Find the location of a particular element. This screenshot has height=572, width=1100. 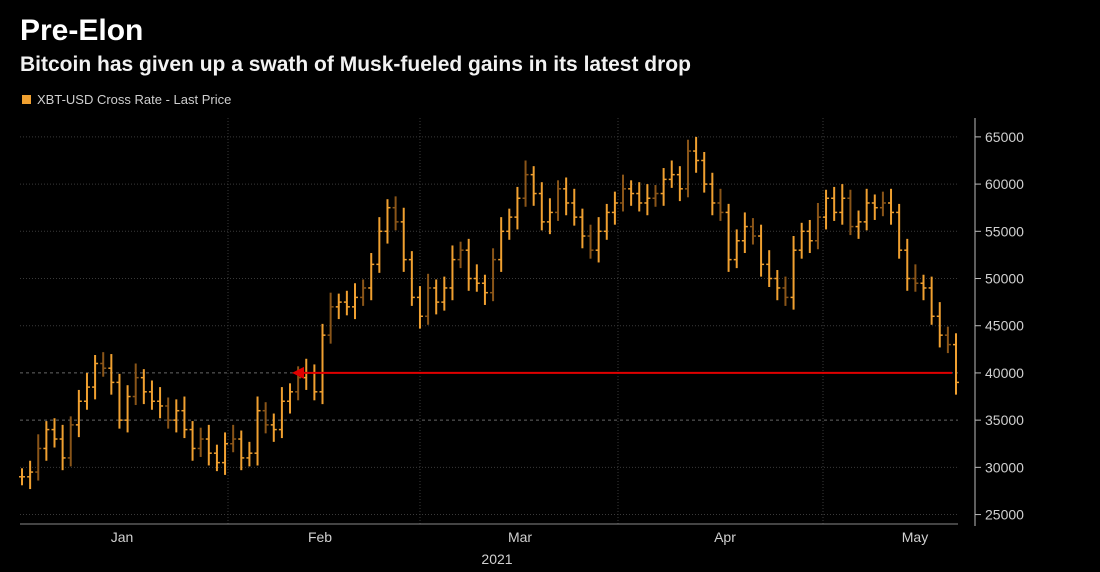

y-tick-label: 55000 is located at coordinates (1004, 231).